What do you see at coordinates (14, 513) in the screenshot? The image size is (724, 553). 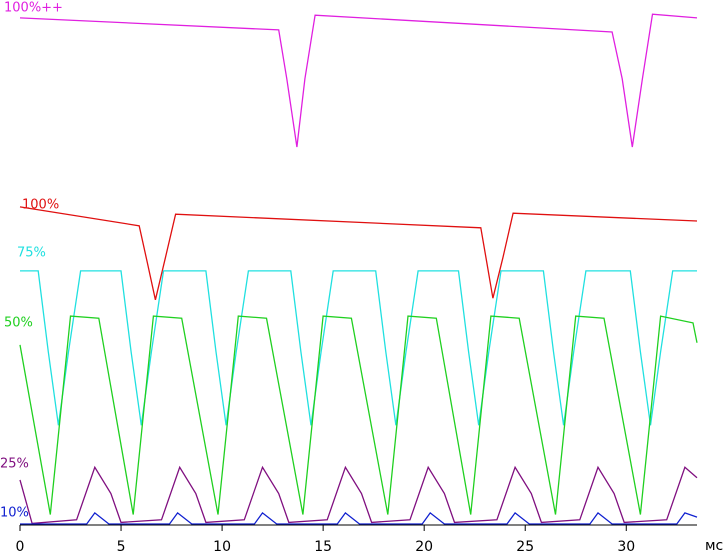 I see `series-label: 10%` at bounding box center [14, 513].